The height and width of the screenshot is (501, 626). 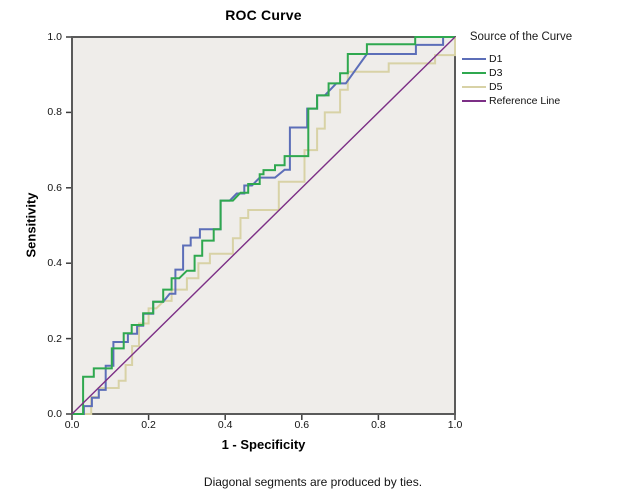 What do you see at coordinates (496, 86) in the screenshot?
I see `legend-label-d5: D5` at bounding box center [496, 86].